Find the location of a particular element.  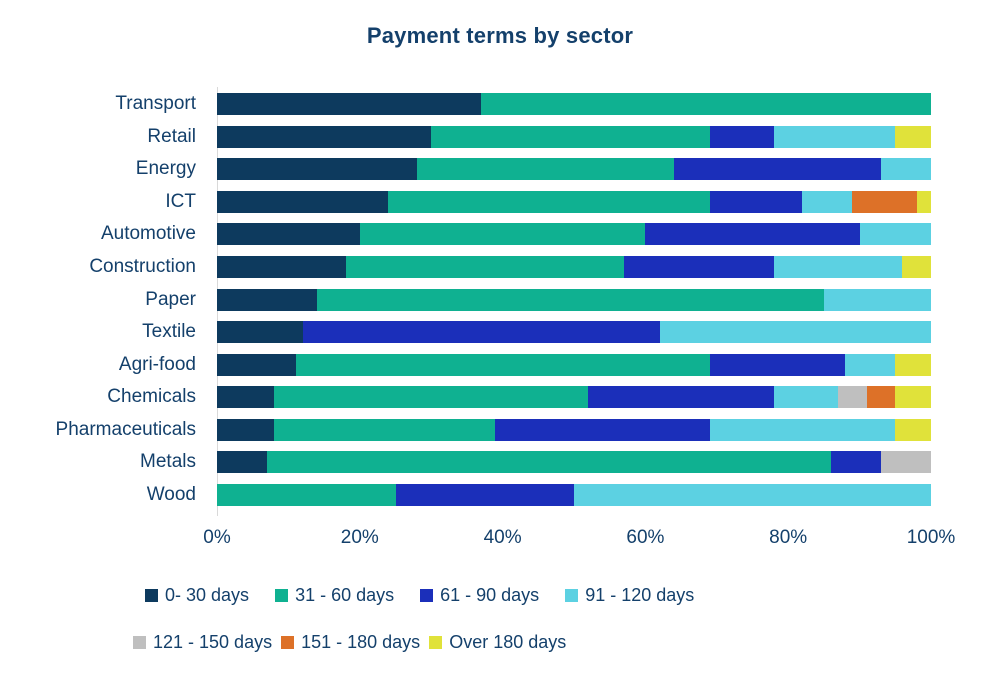

legend-label: 31 - 60 days is located at coordinates (345, 595).